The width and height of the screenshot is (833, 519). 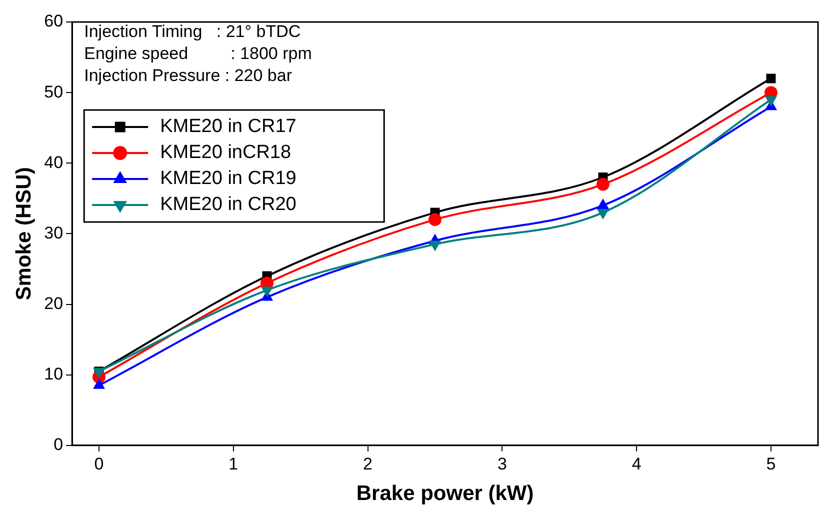 What do you see at coordinates (54, 21) in the screenshot?
I see `y-tick-label: 60` at bounding box center [54, 21].